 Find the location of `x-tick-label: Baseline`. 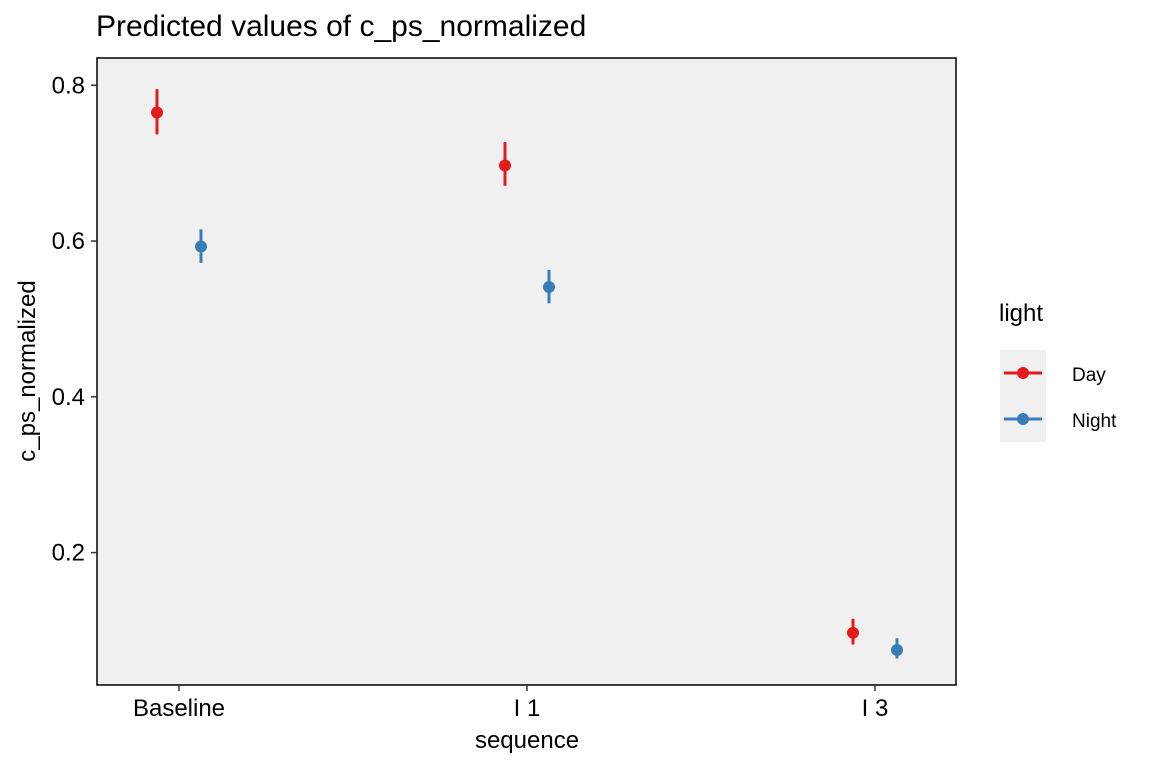

x-tick-label: Baseline is located at coordinates (179, 708).